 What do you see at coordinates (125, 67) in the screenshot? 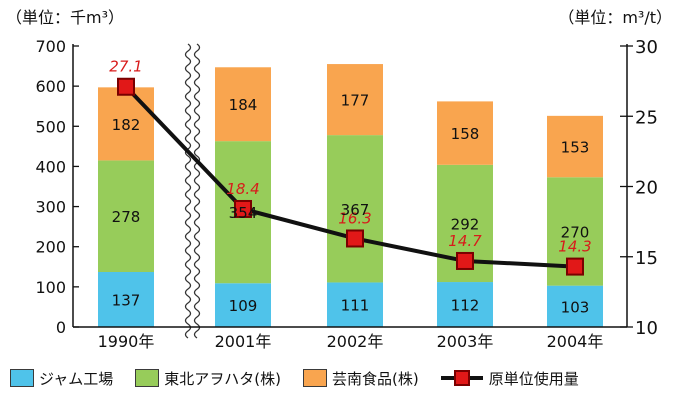
I see `line-value-label: 27.1` at bounding box center [125, 67].